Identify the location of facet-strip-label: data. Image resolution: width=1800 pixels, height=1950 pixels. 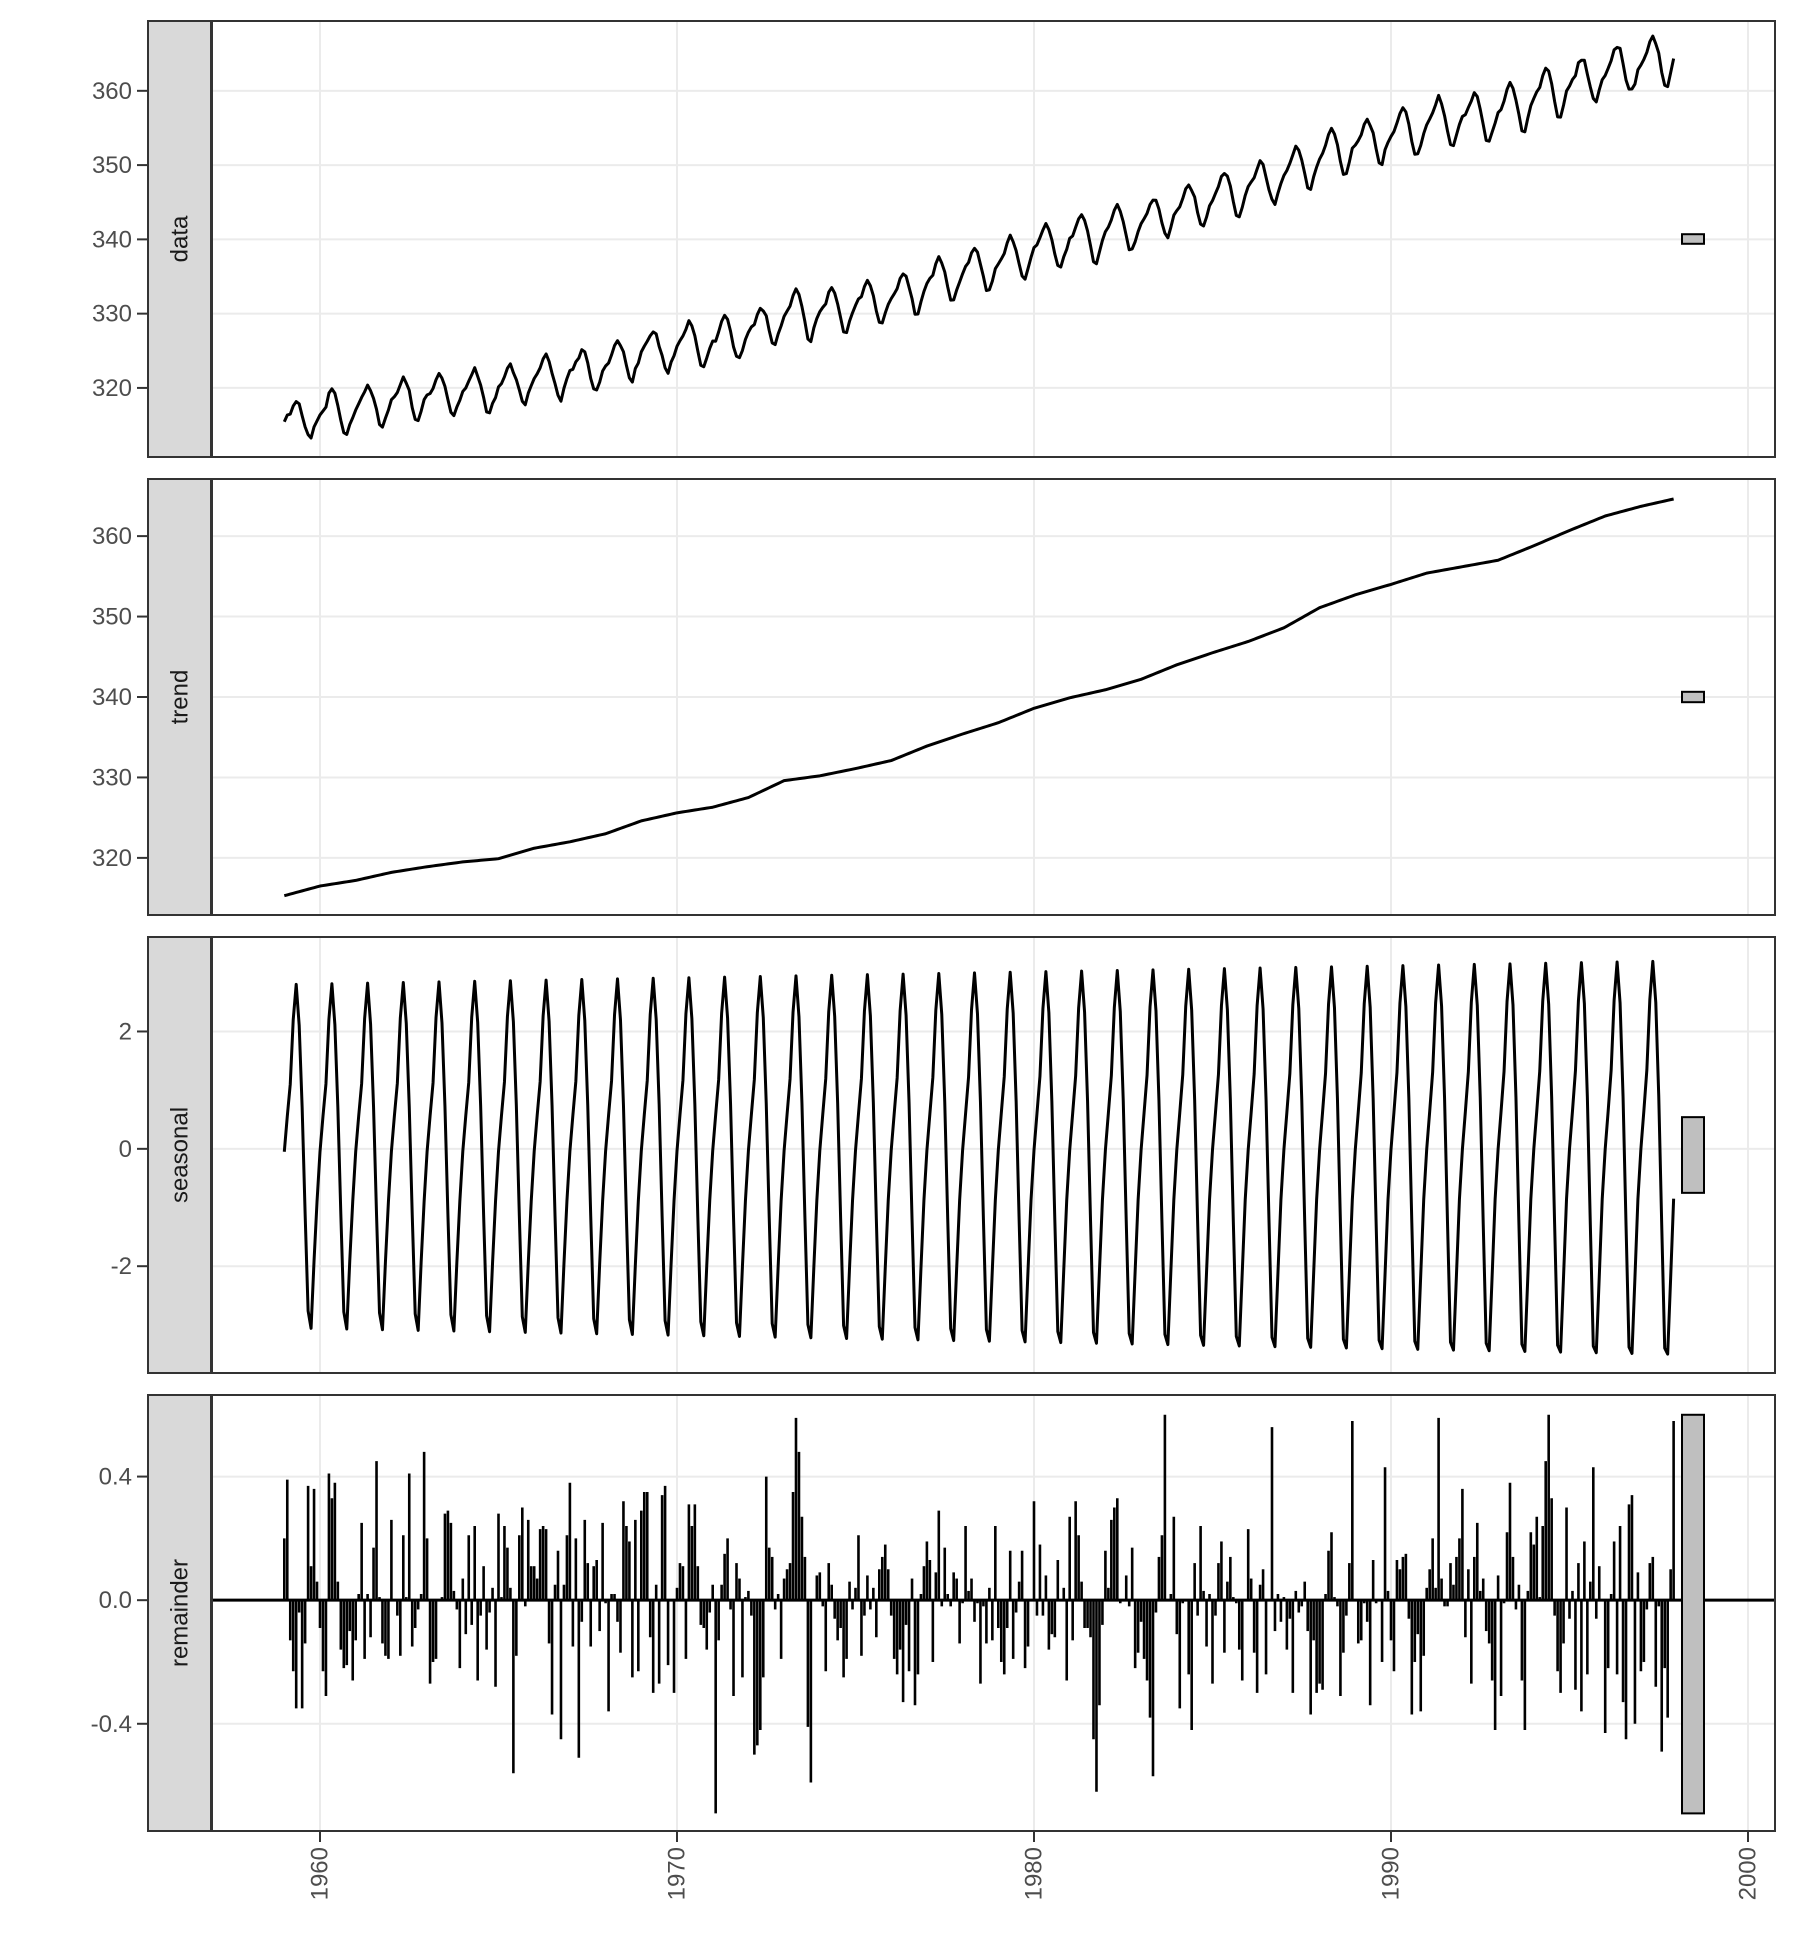
(180, 238).